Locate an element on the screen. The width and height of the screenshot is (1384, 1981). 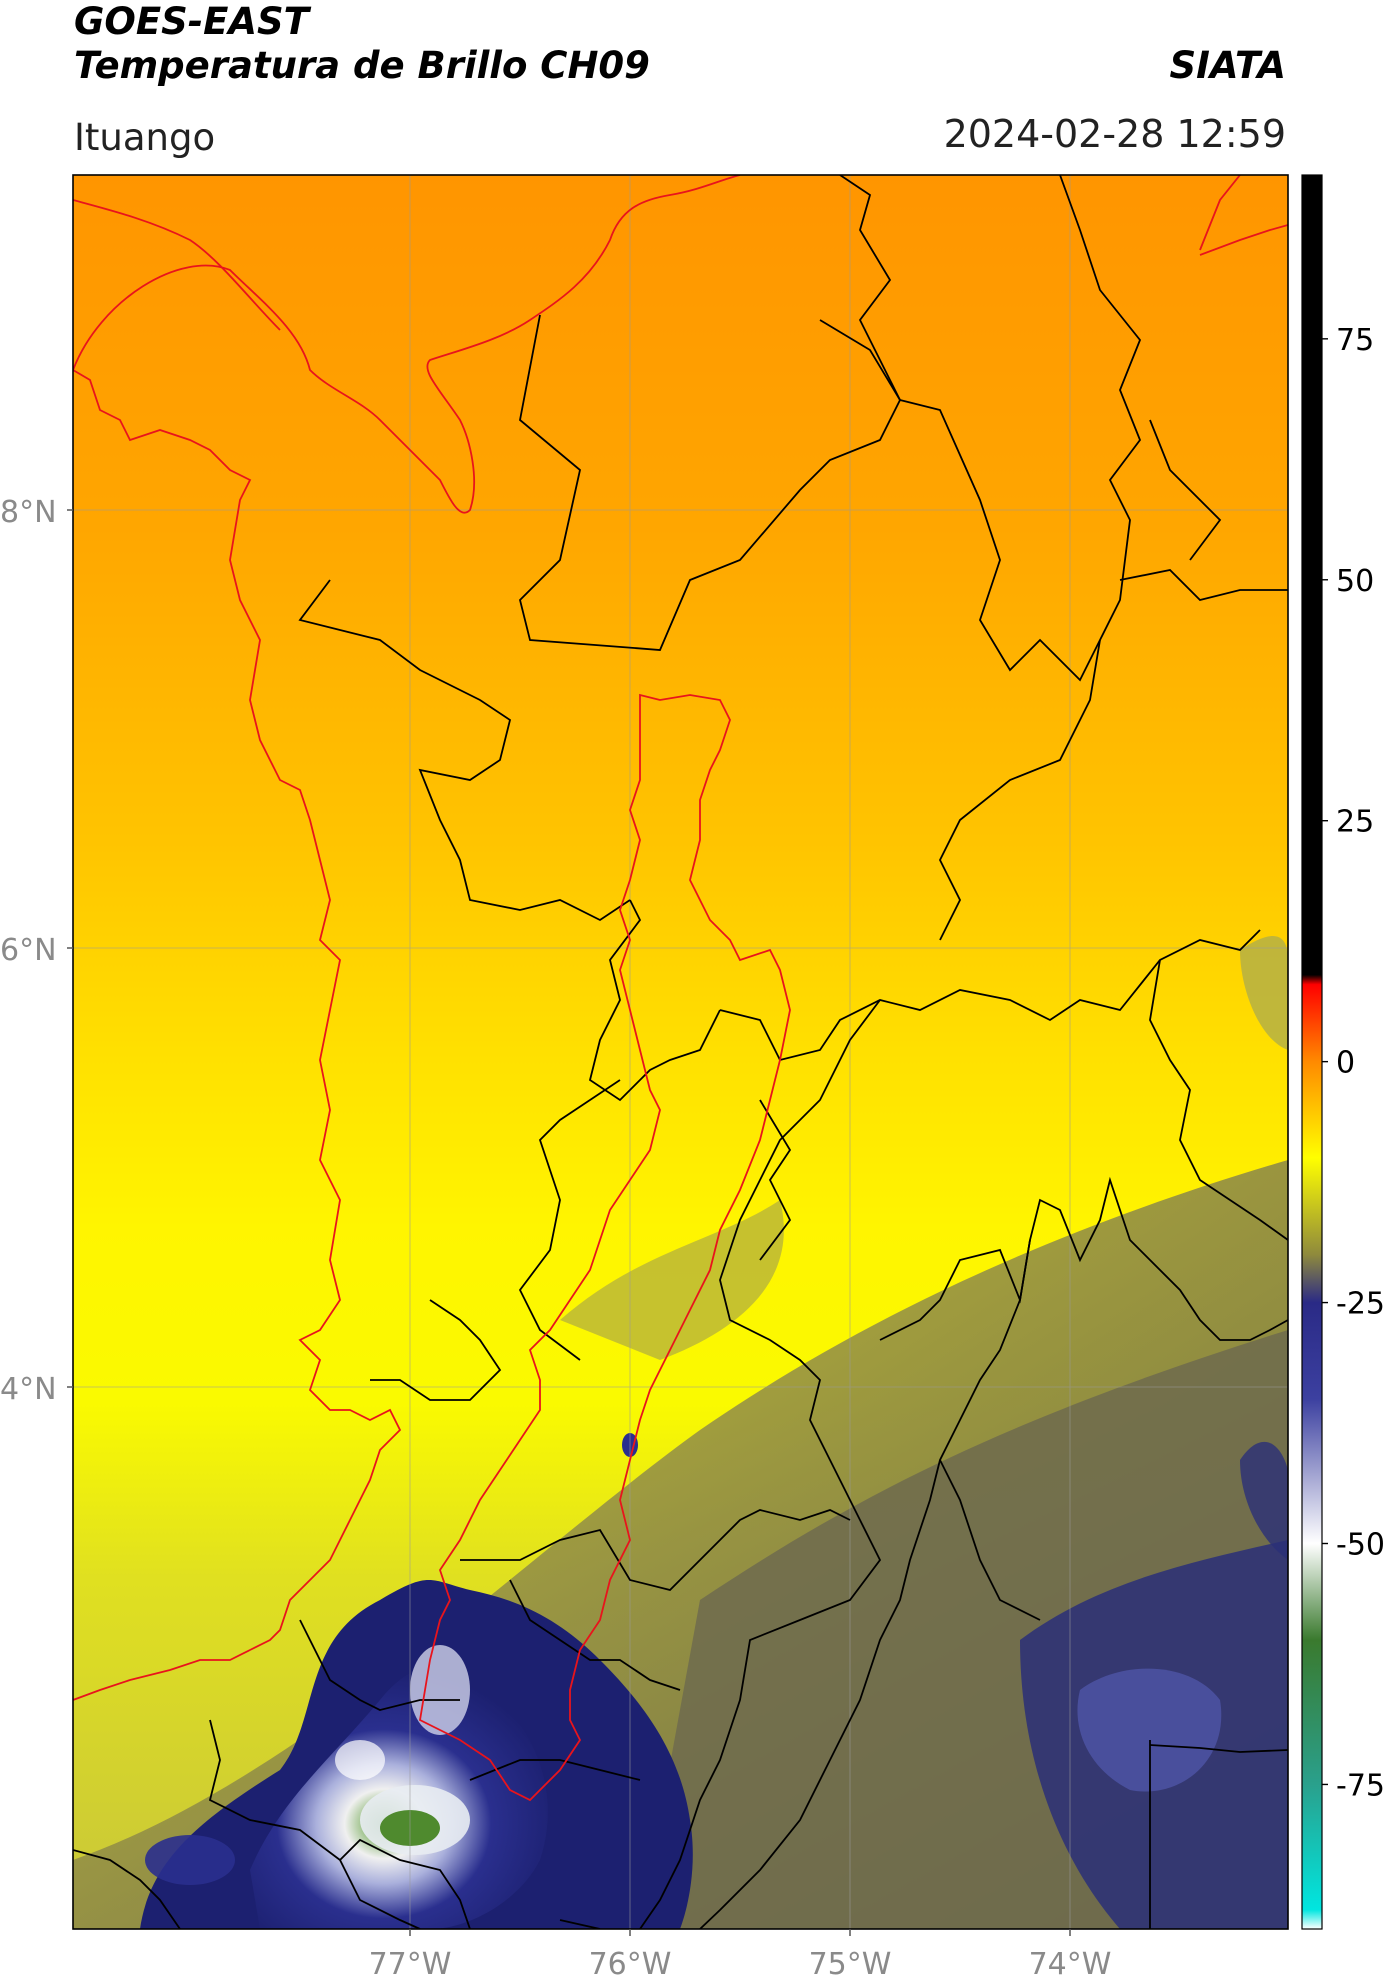
colorbar-tick-label: -25 is located at coordinates (1360, 1304).